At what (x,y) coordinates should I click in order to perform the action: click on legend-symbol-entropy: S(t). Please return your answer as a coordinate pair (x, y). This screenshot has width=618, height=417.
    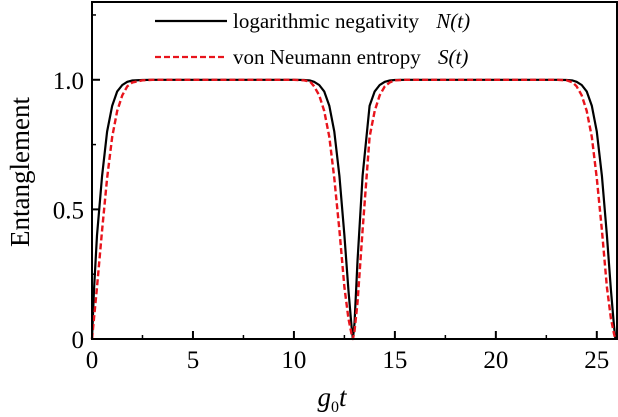
    Looking at the image, I should click on (453, 57).